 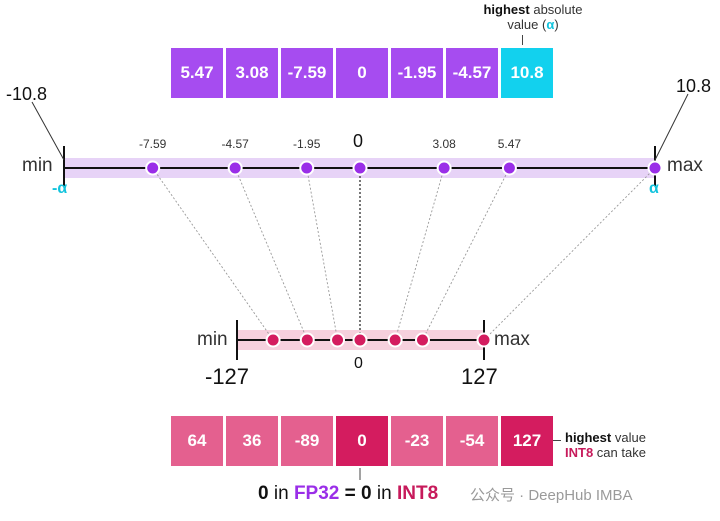 I want to click on int8-cell-zero: 0, so click(x=362, y=441).